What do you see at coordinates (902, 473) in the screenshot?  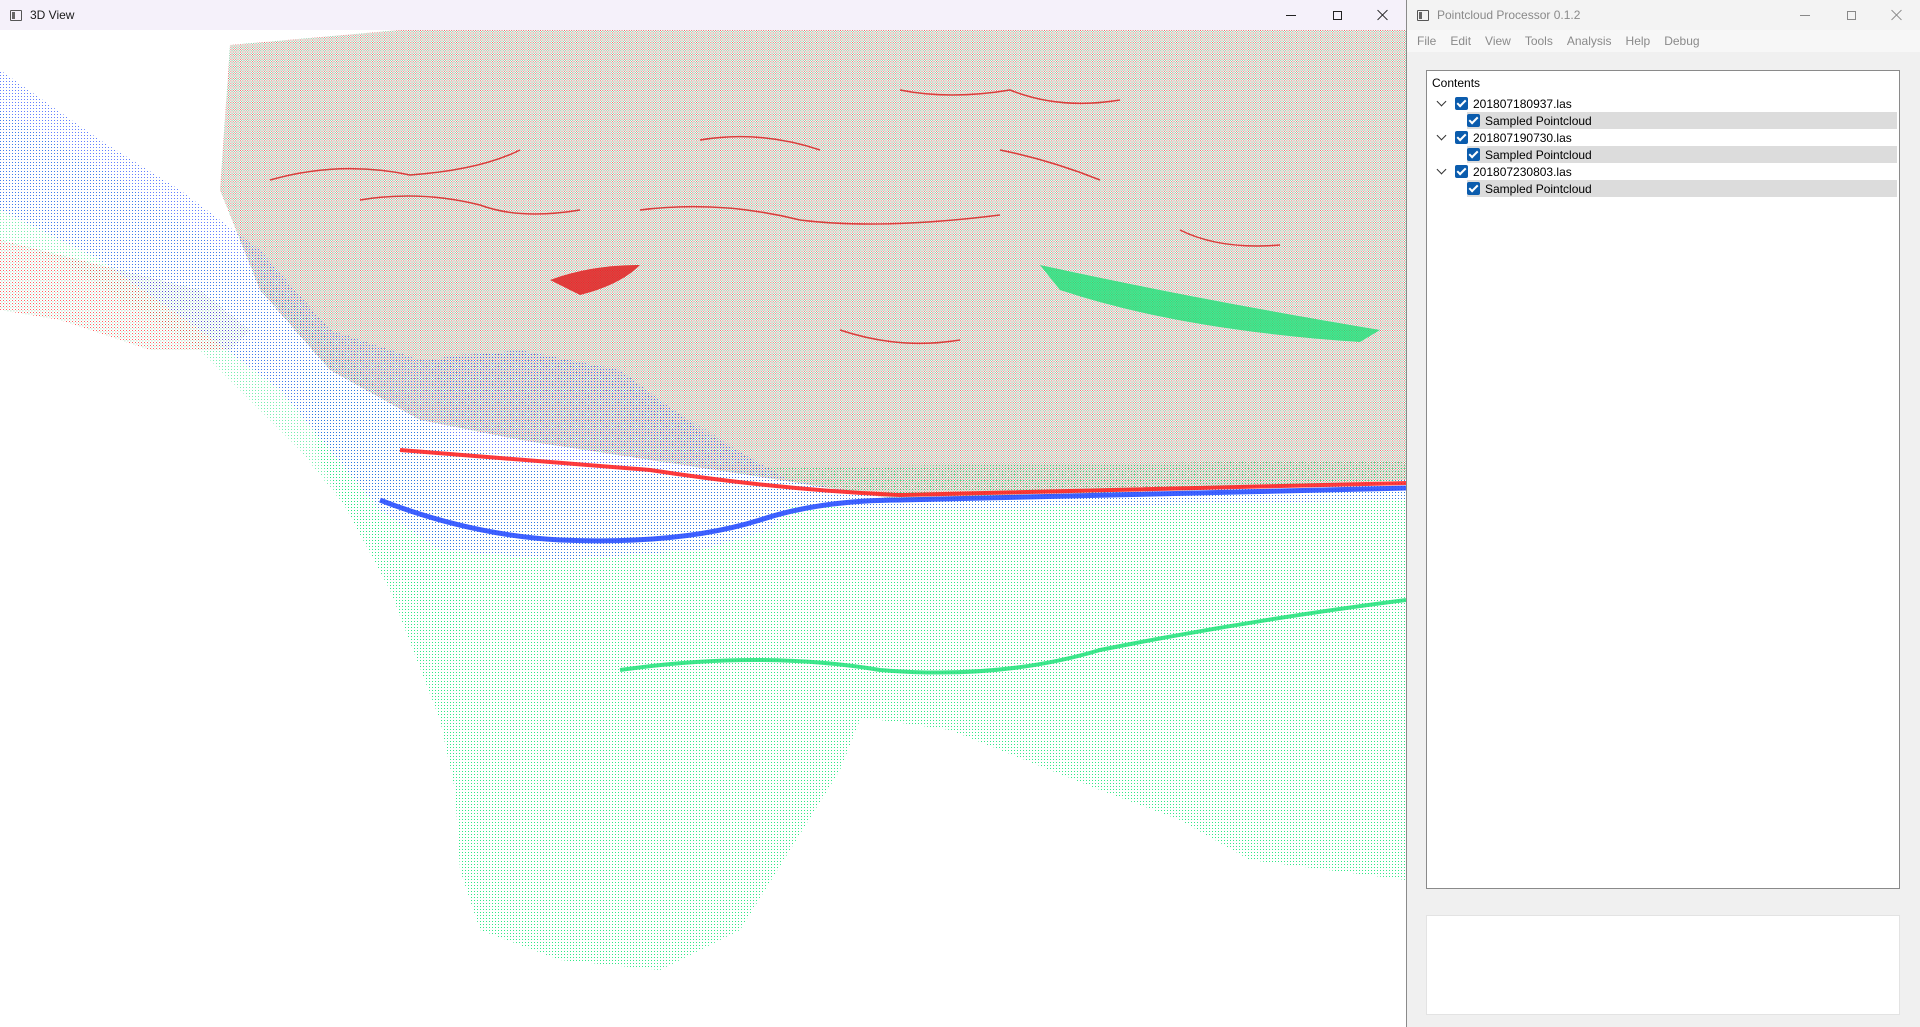 I see `red-edge-line` at bounding box center [902, 473].